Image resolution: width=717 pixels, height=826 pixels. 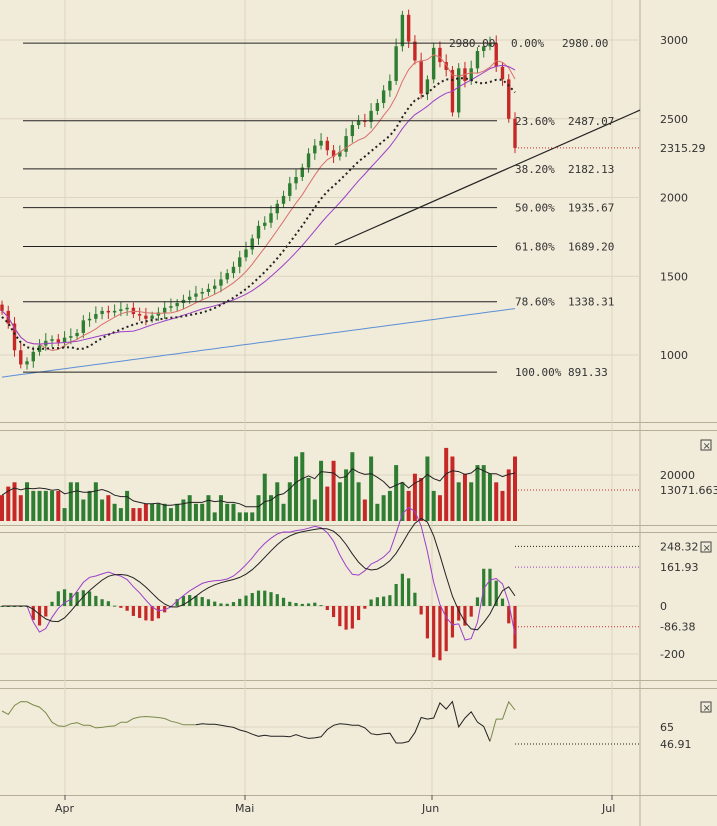 What do you see at coordinates (259, 573) in the screenshot?
I see `macd-line` at bounding box center [259, 573].